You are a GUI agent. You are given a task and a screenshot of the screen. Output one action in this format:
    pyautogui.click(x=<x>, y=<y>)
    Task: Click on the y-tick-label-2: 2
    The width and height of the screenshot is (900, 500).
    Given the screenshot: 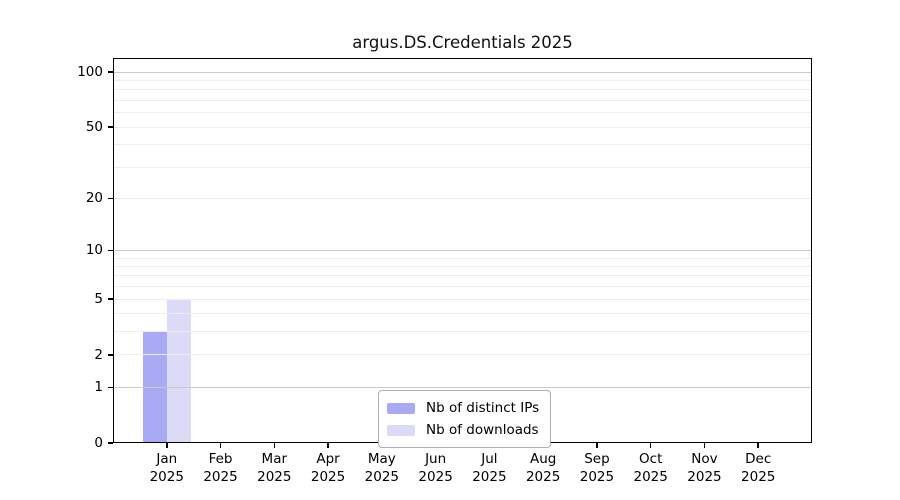 What is the action you would take?
    pyautogui.click(x=98, y=354)
    